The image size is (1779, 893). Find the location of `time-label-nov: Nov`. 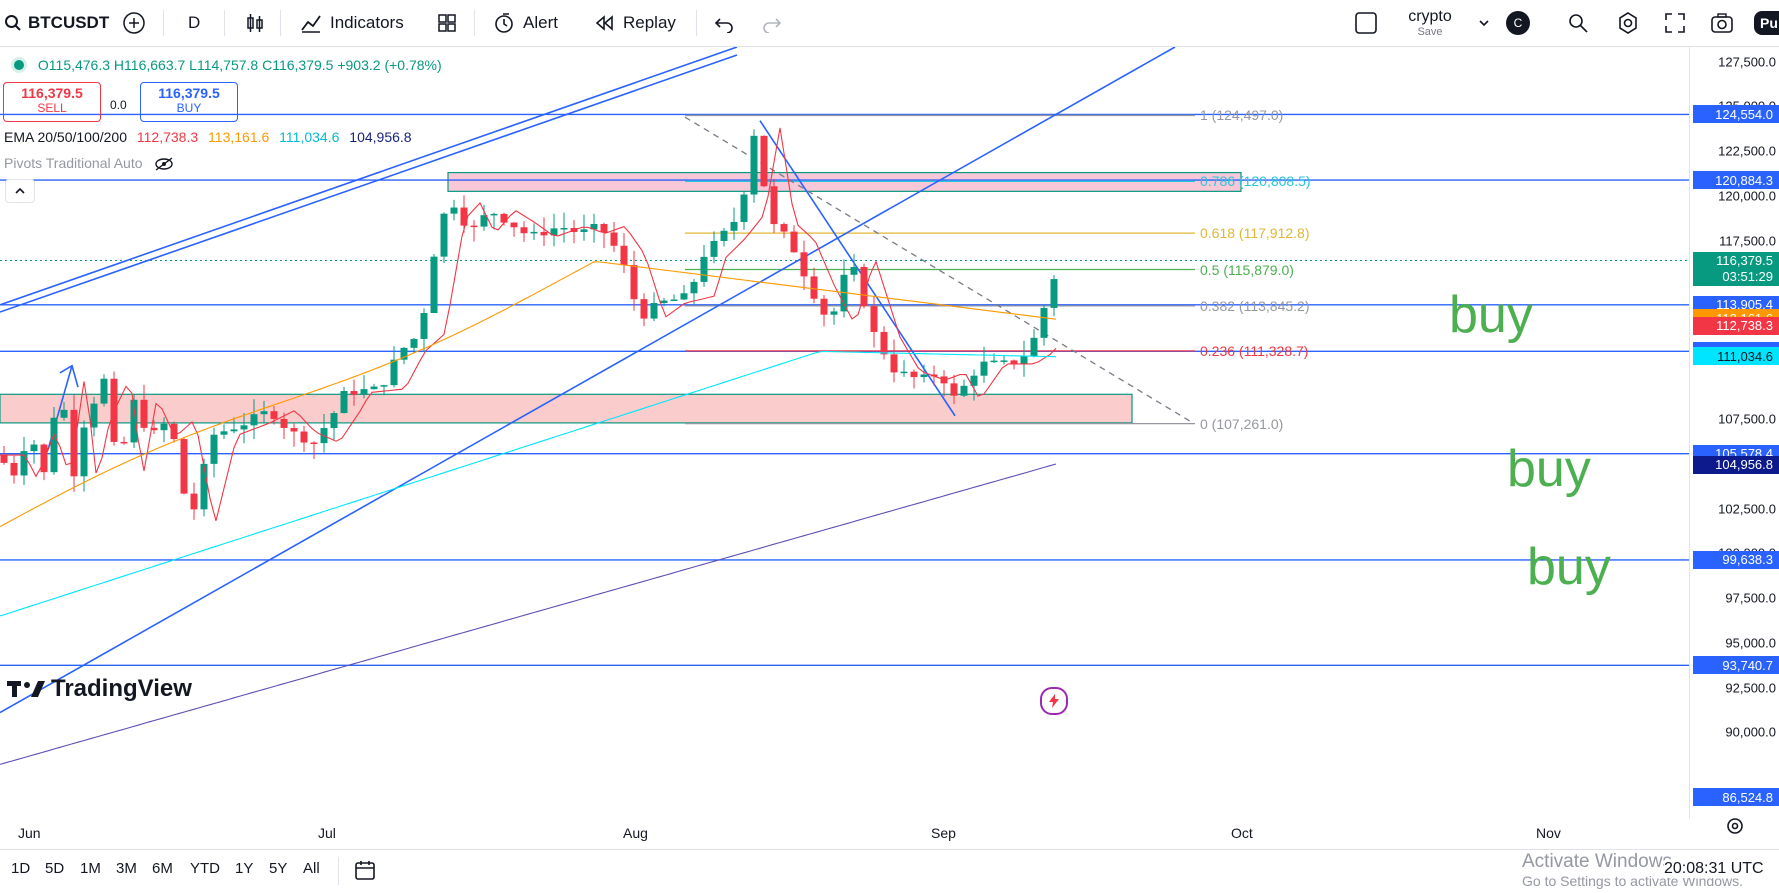

time-label-nov: Nov is located at coordinates (1548, 833).